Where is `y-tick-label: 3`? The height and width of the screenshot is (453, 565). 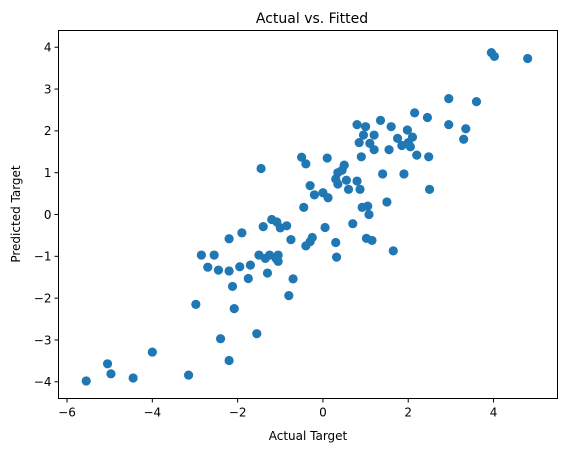 y-tick-label: 3 is located at coordinates (48, 89).